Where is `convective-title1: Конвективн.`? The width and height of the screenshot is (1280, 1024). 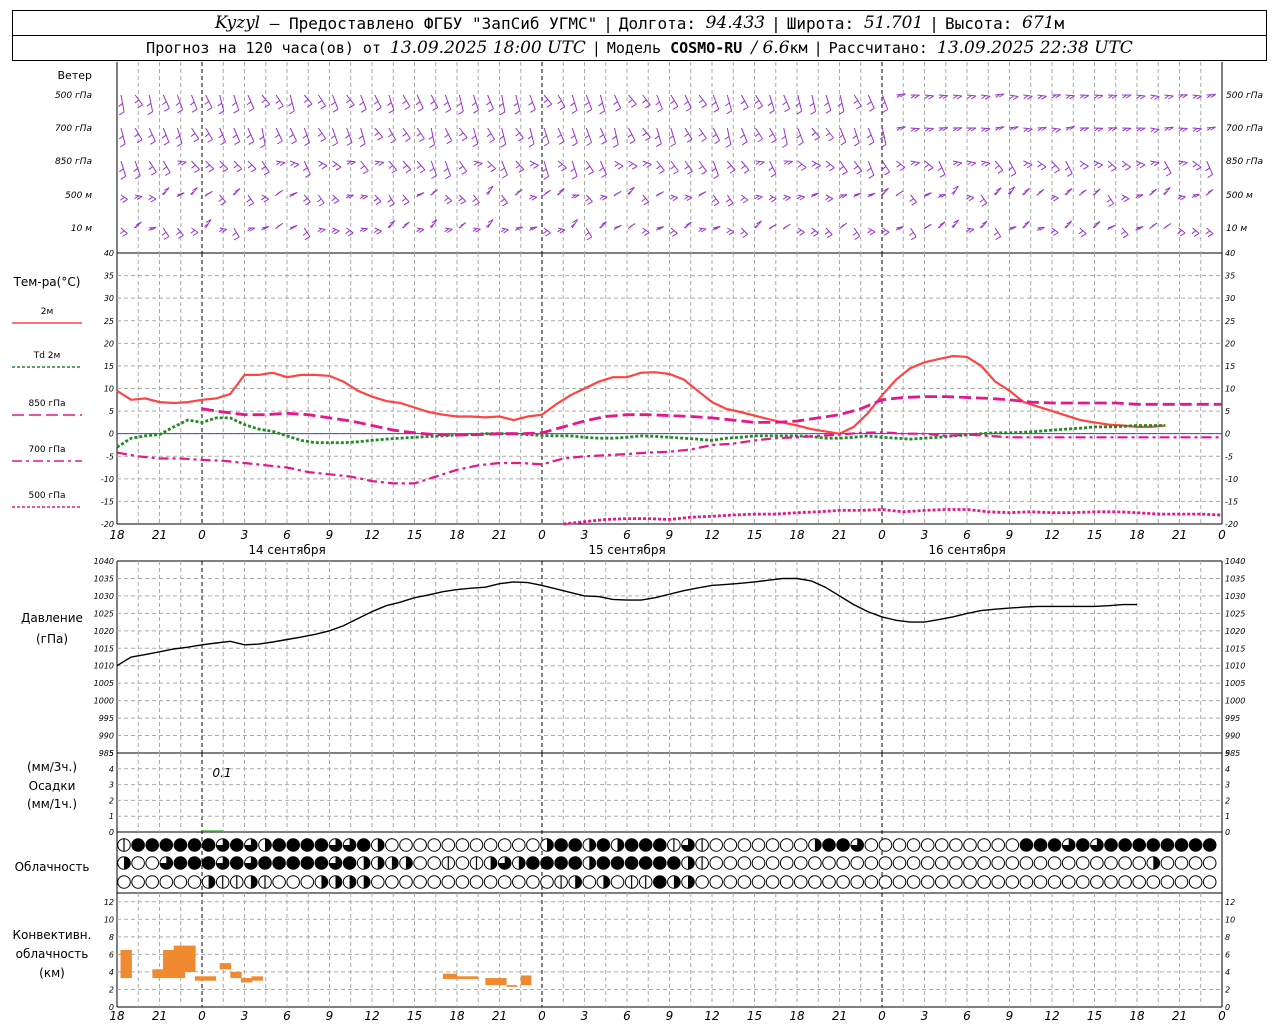
convective-title1: Конвективн. is located at coordinates (52, 935).